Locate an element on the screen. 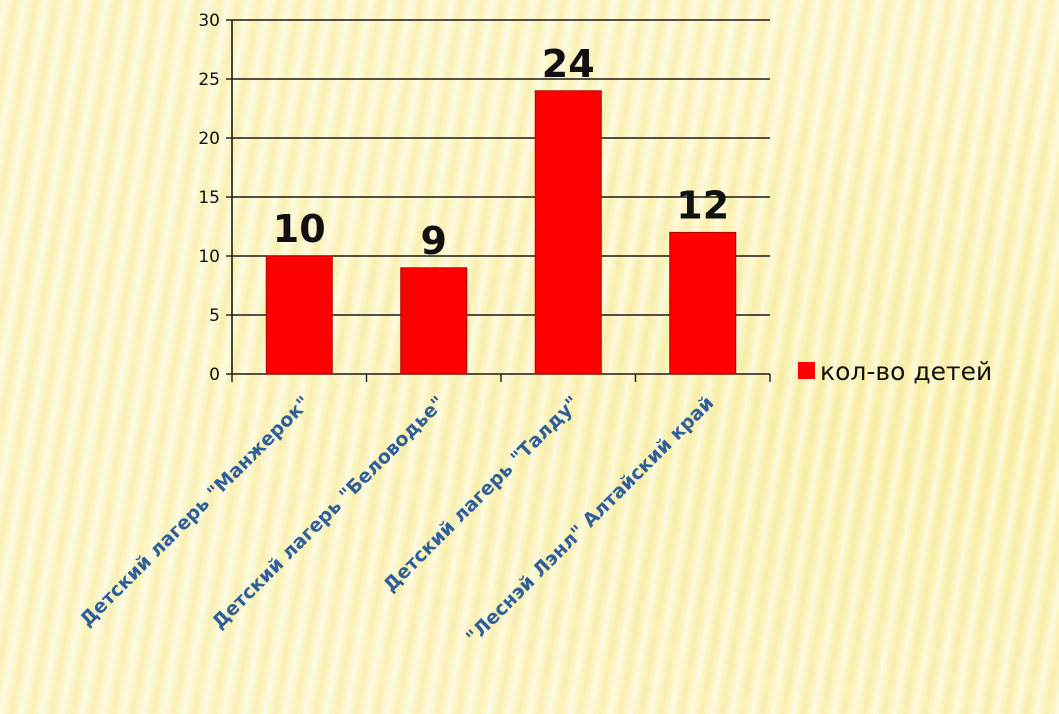 The image size is (1059, 714). category-label: "Леснэй Лэнл" Алтайский край is located at coordinates (590, 520).